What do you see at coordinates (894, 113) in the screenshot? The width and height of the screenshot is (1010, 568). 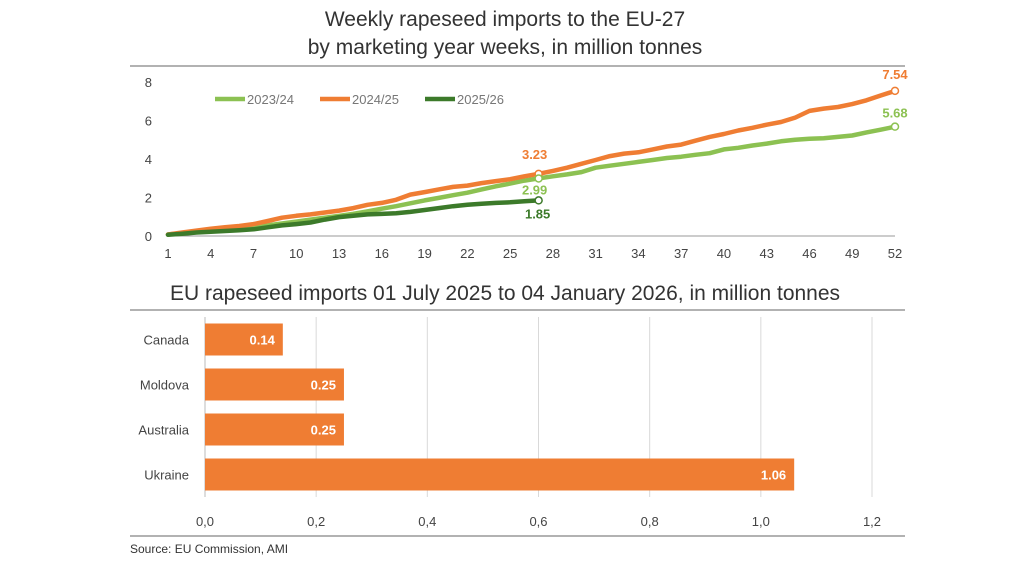 I see `end-label-2023-24: 5.68` at bounding box center [894, 113].